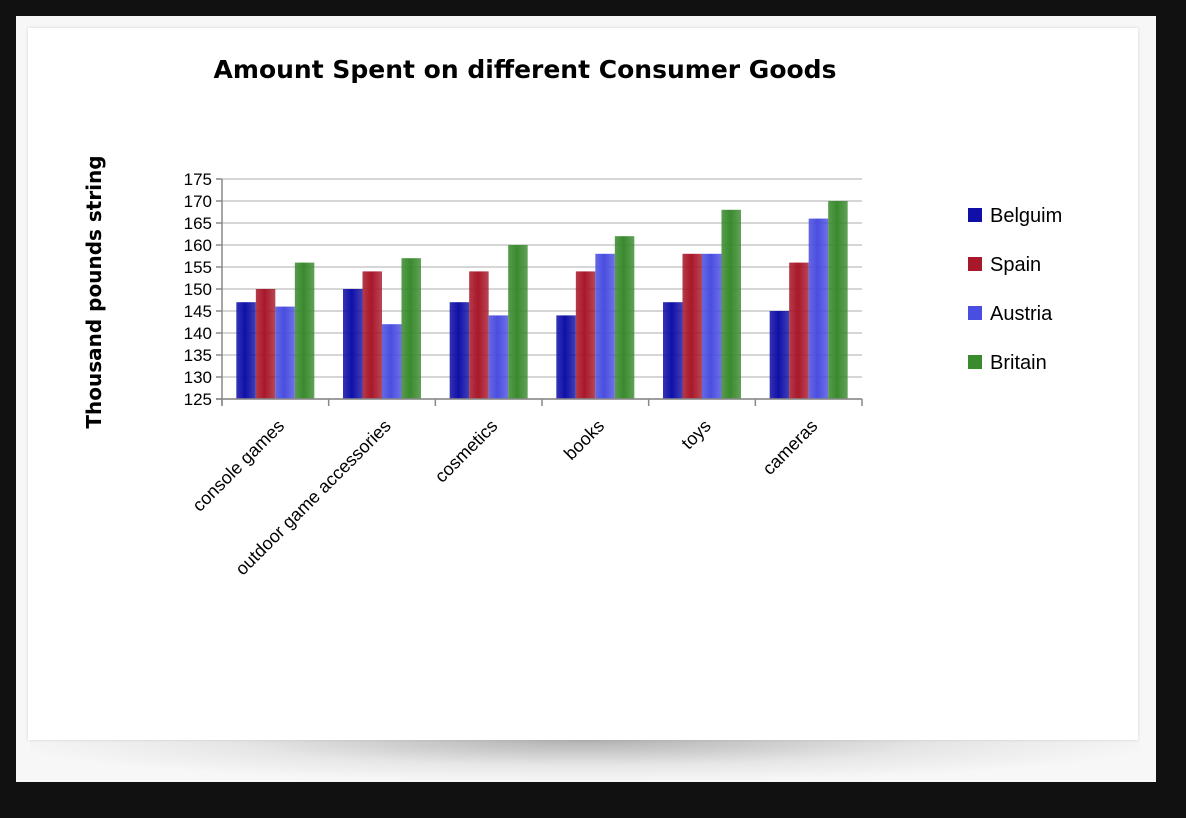 This screenshot has width=1186, height=818. I want to click on legend-label-austria: Austria, so click(1021, 314).